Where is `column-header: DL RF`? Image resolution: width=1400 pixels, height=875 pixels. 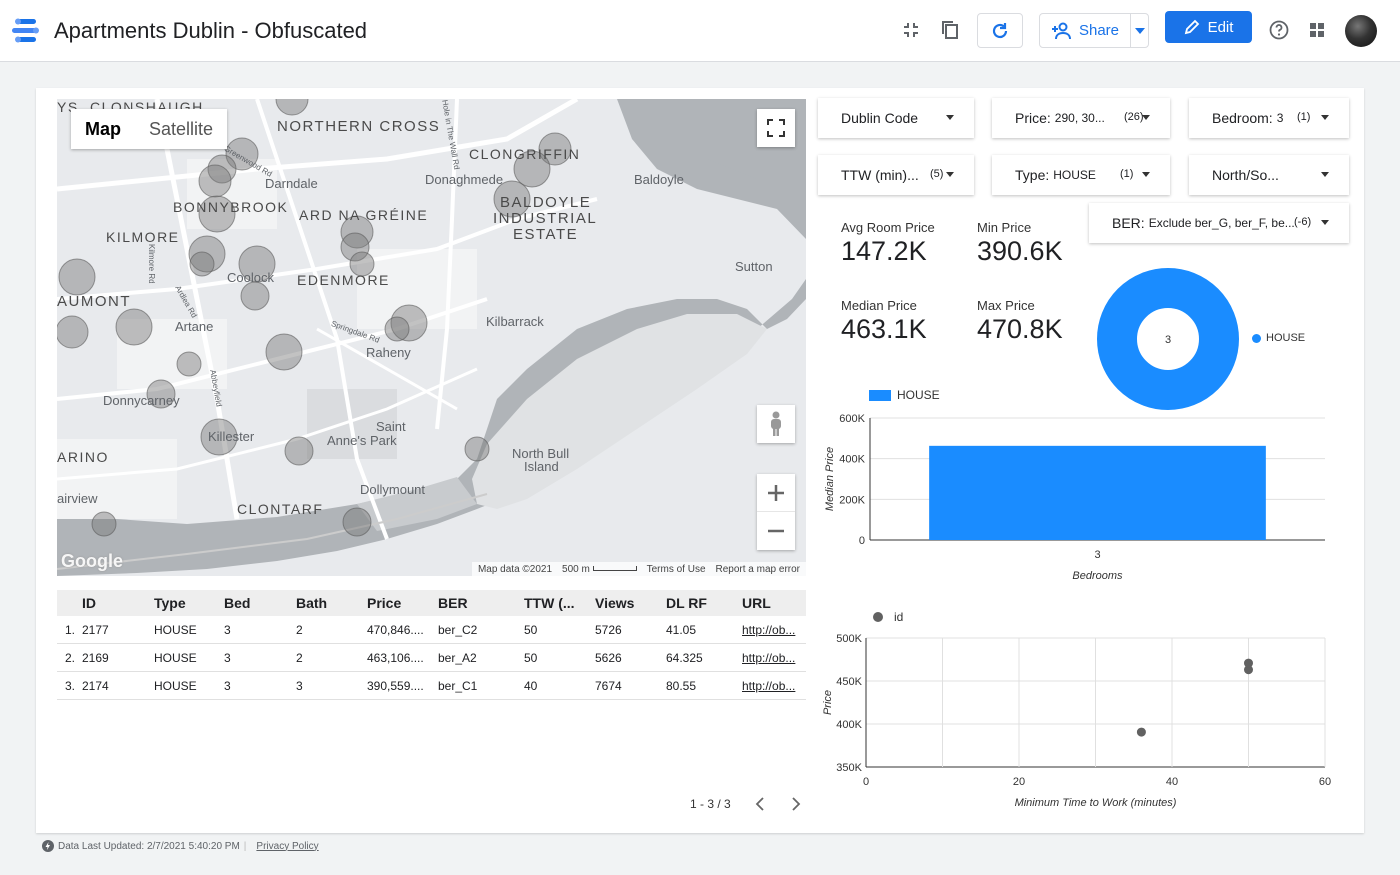
column-header: DL RF is located at coordinates (686, 603).